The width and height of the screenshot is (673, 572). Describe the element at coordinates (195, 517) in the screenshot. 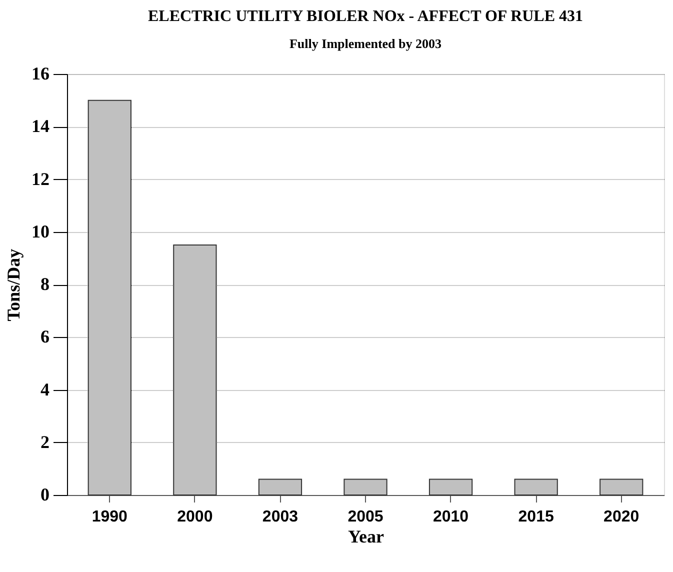

I see `x-tick-label: 2000` at that location.